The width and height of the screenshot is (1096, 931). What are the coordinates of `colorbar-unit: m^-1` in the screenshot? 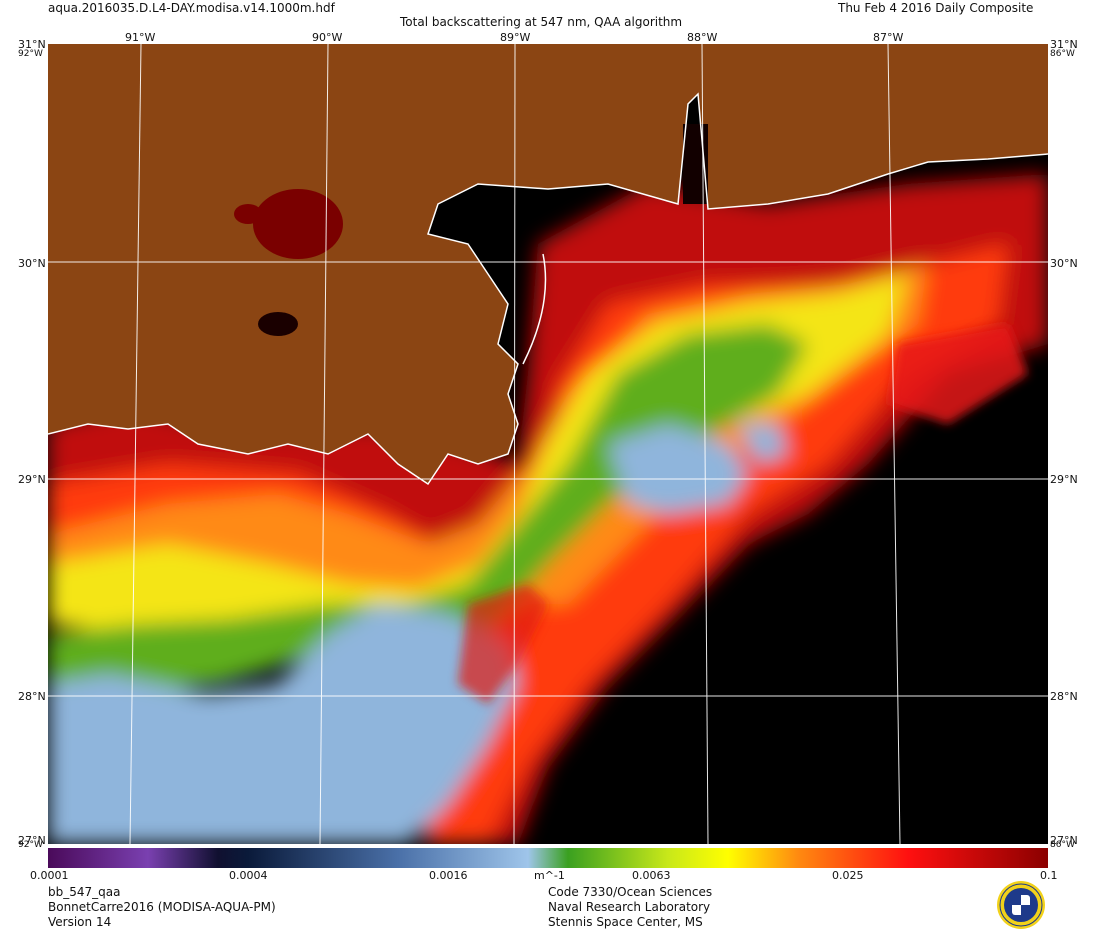 It's located at (549, 875).